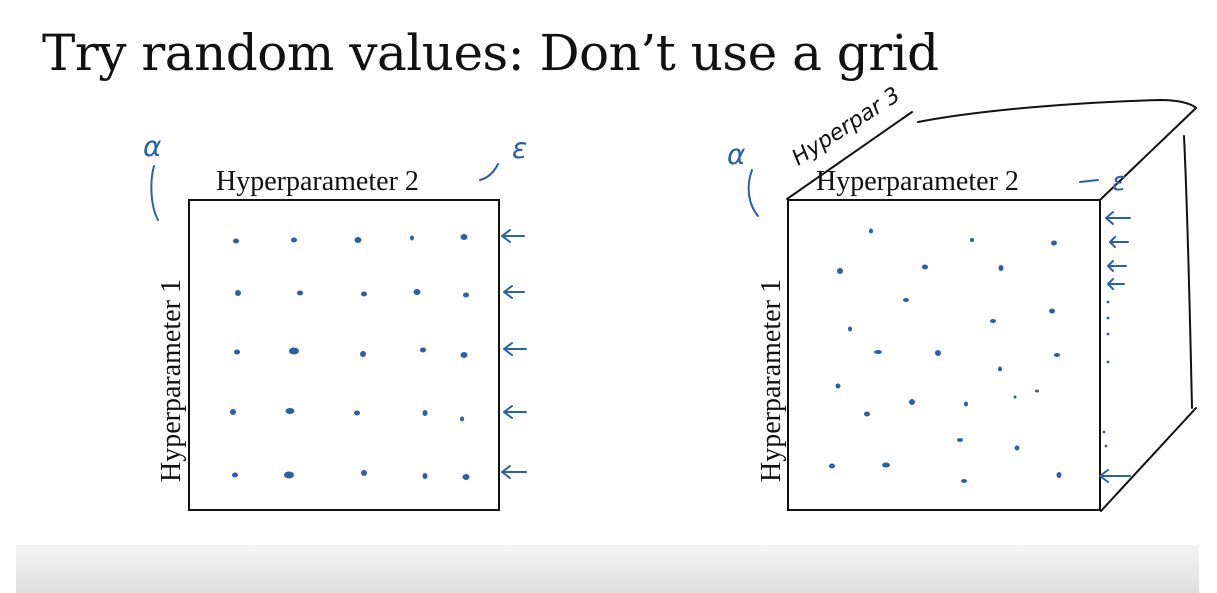  I want to click on right-alpha-note: α, so click(736, 154).